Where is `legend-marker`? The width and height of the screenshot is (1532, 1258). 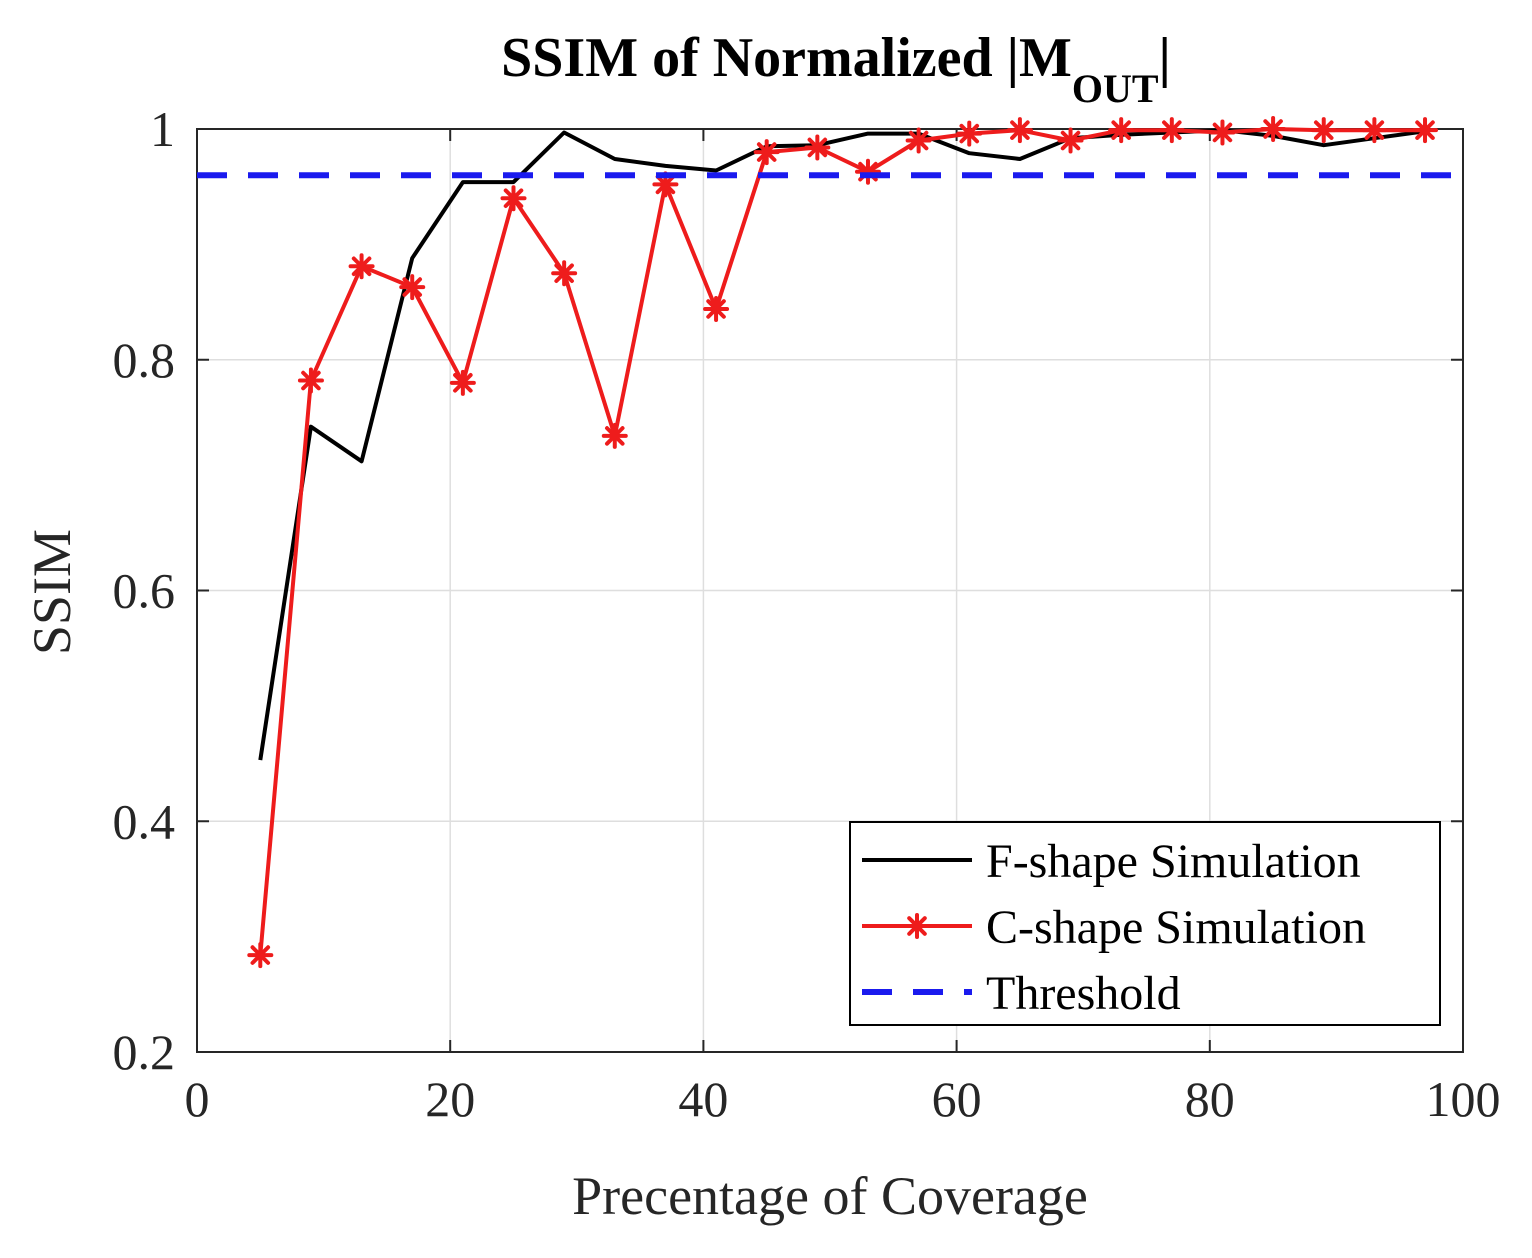
legend-marker is located at coordinates (917, 926).